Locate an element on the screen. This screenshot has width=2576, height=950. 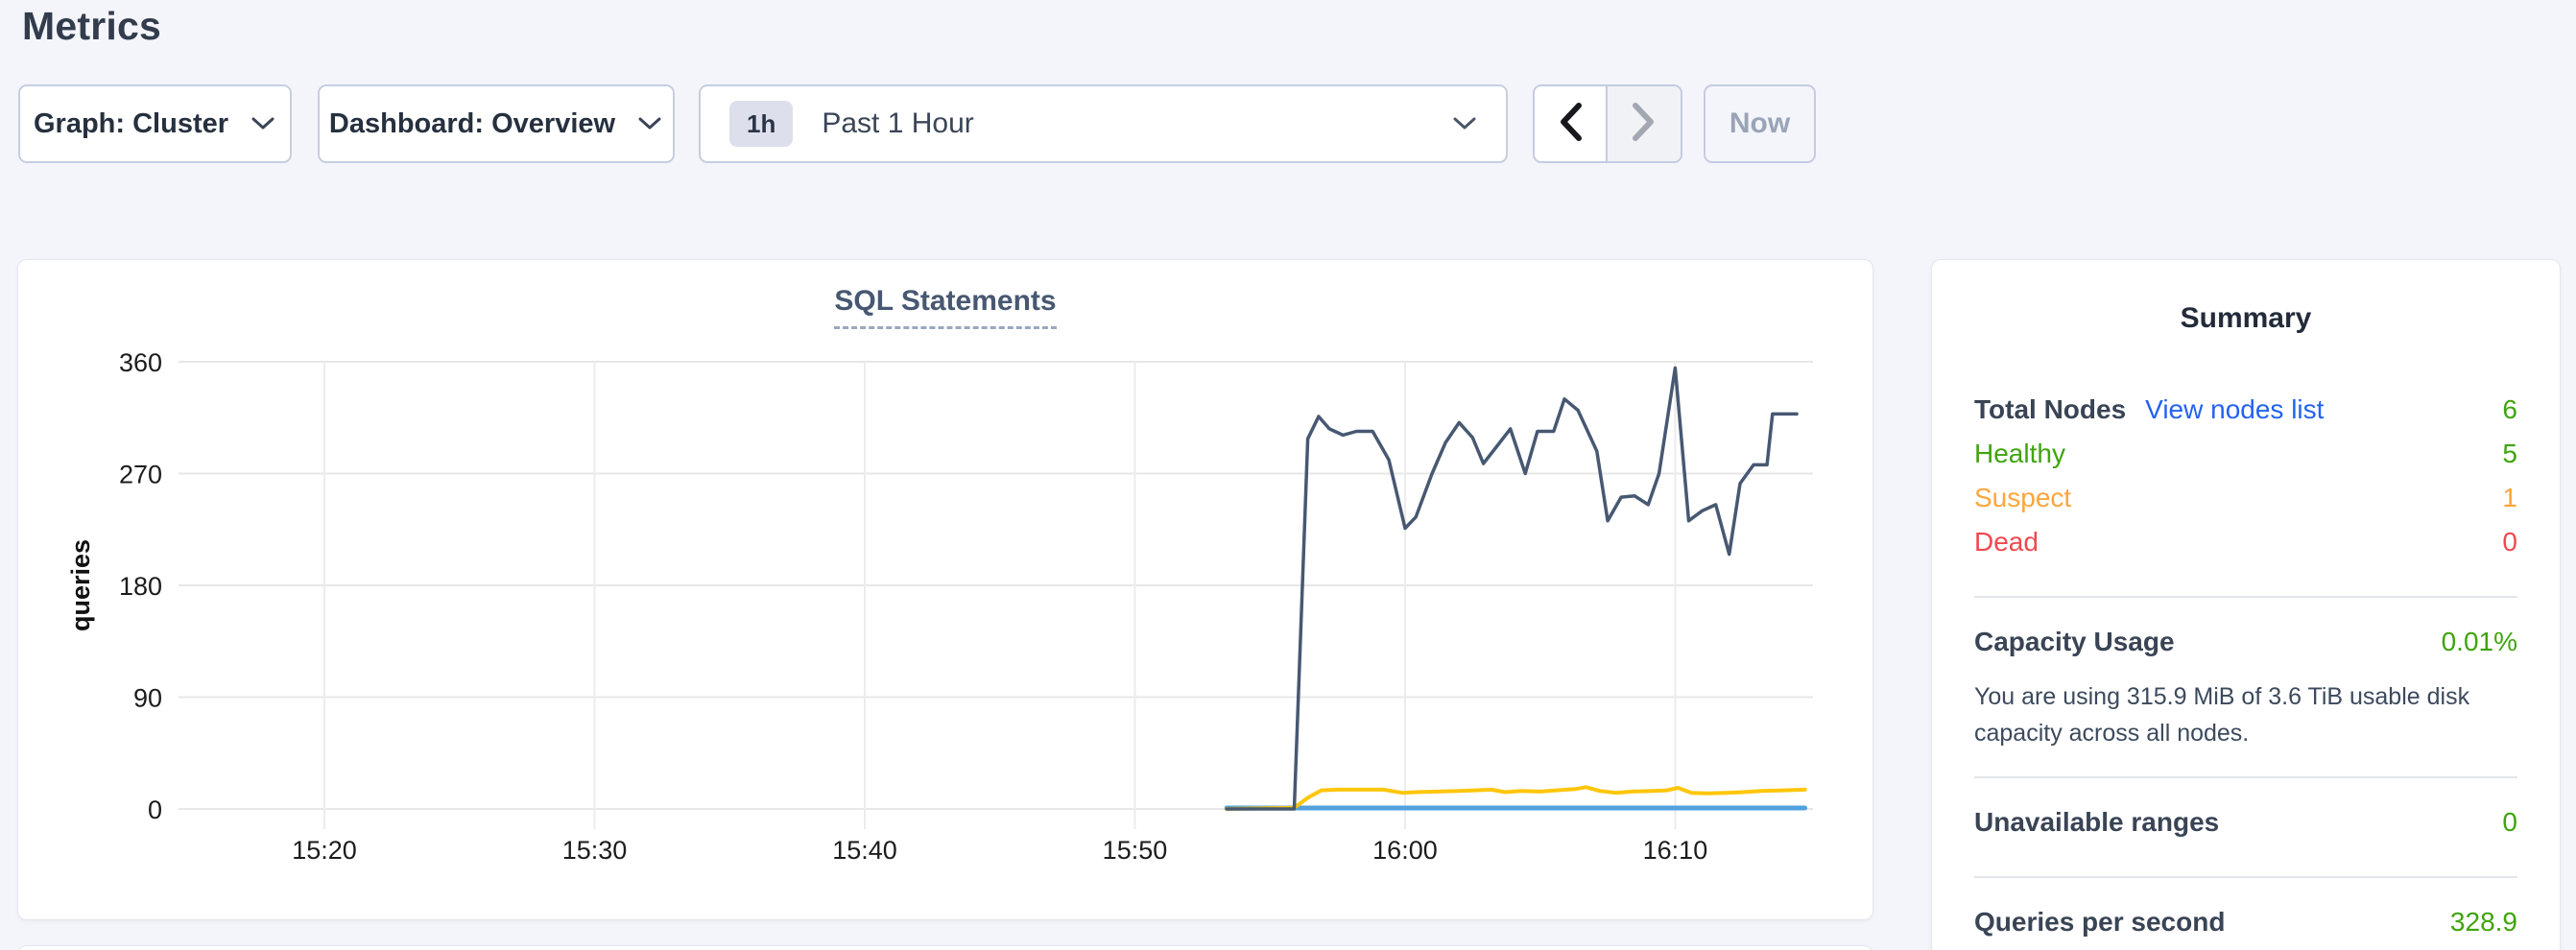
time-step-buttons is located at coordinates (1607, 123).